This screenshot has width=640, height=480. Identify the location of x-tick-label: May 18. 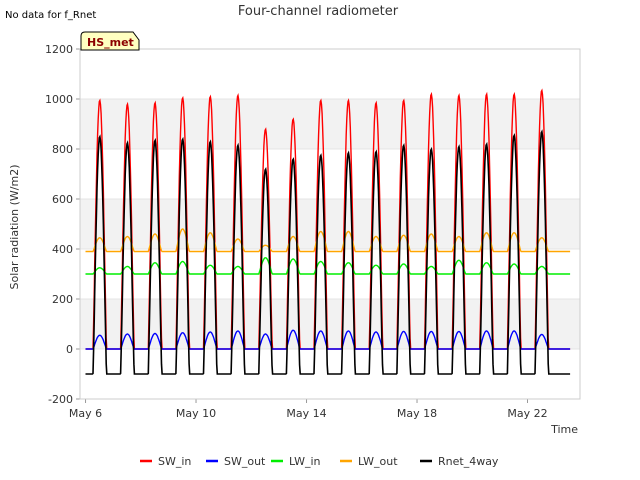
(417, 413).